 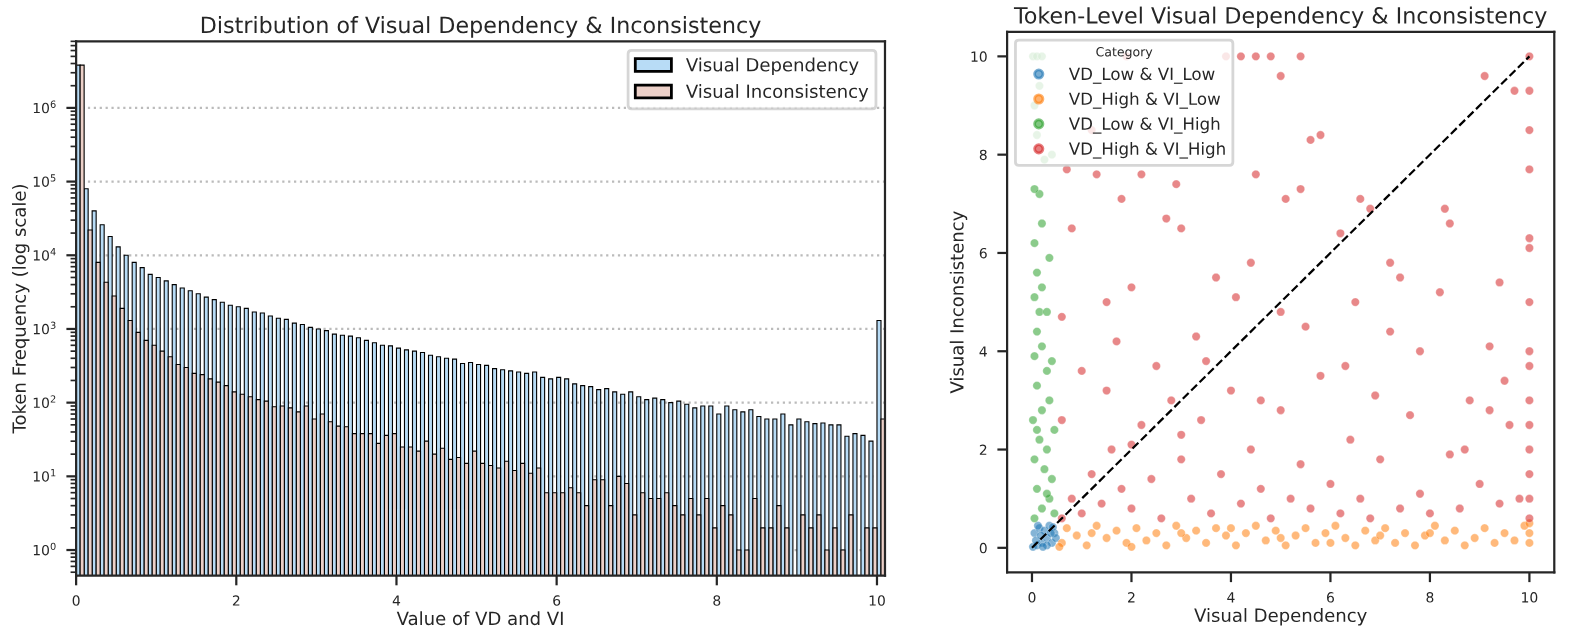 What do you see at coordinates (481, 27) in the screenshot?
I see `chart-title: Distribution of Visual Dependency & Inconsistency` at bounding box center [481, 27].